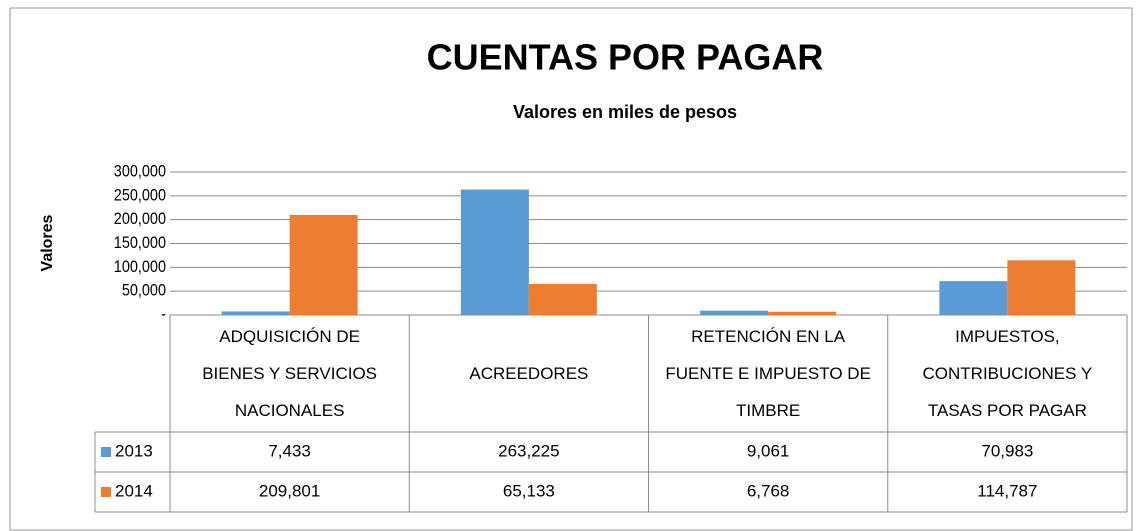  What do you see at coordinates (144, 291) in the screenshot?
I see `y-tick-label: 50,000` at bounding box center [144, 291].